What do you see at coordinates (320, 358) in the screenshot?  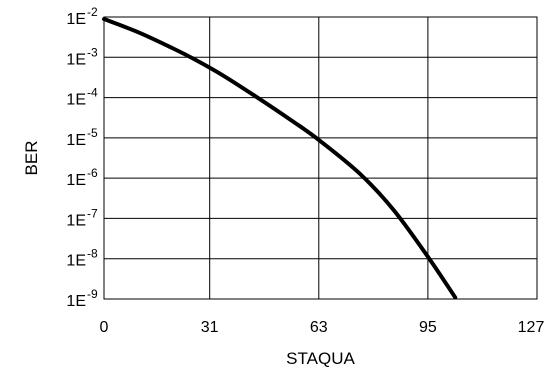 I see `x-axis-title: STAQUA` at bounding box center [320, 358].